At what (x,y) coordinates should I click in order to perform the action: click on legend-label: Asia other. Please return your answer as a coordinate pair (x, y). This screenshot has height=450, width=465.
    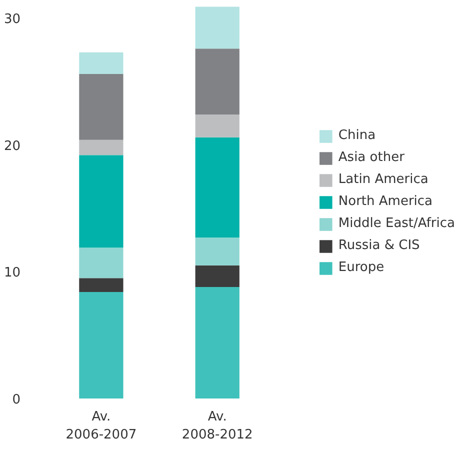
    Looking at the image, I should click on (371, 157).